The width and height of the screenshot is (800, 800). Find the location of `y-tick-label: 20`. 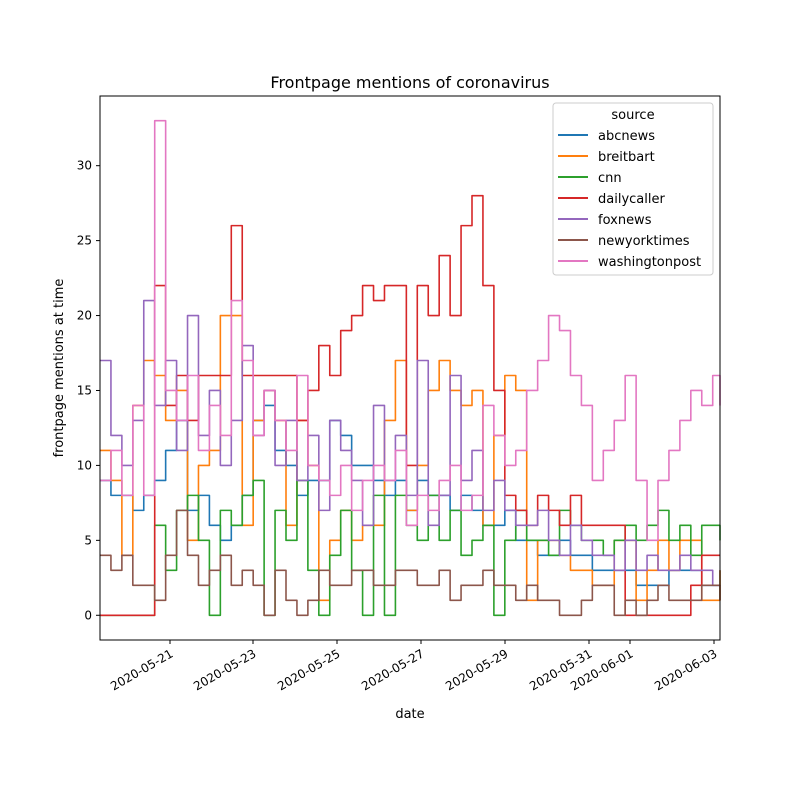

y-tick-label: 20 is located at coordinates (84, 316).